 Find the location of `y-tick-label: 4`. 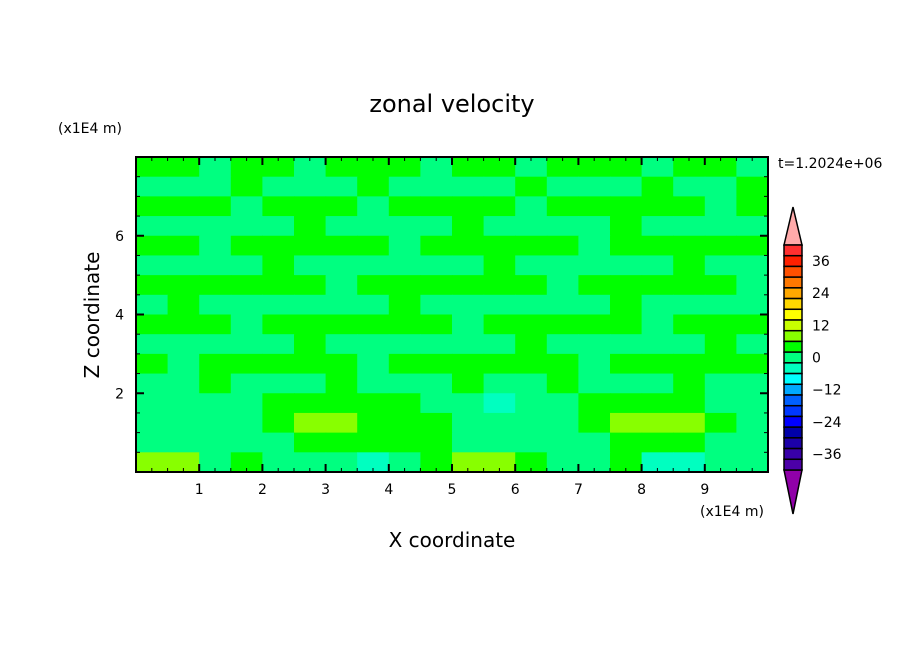

y-tick-label: 4 is located at coordinates (119, 316).